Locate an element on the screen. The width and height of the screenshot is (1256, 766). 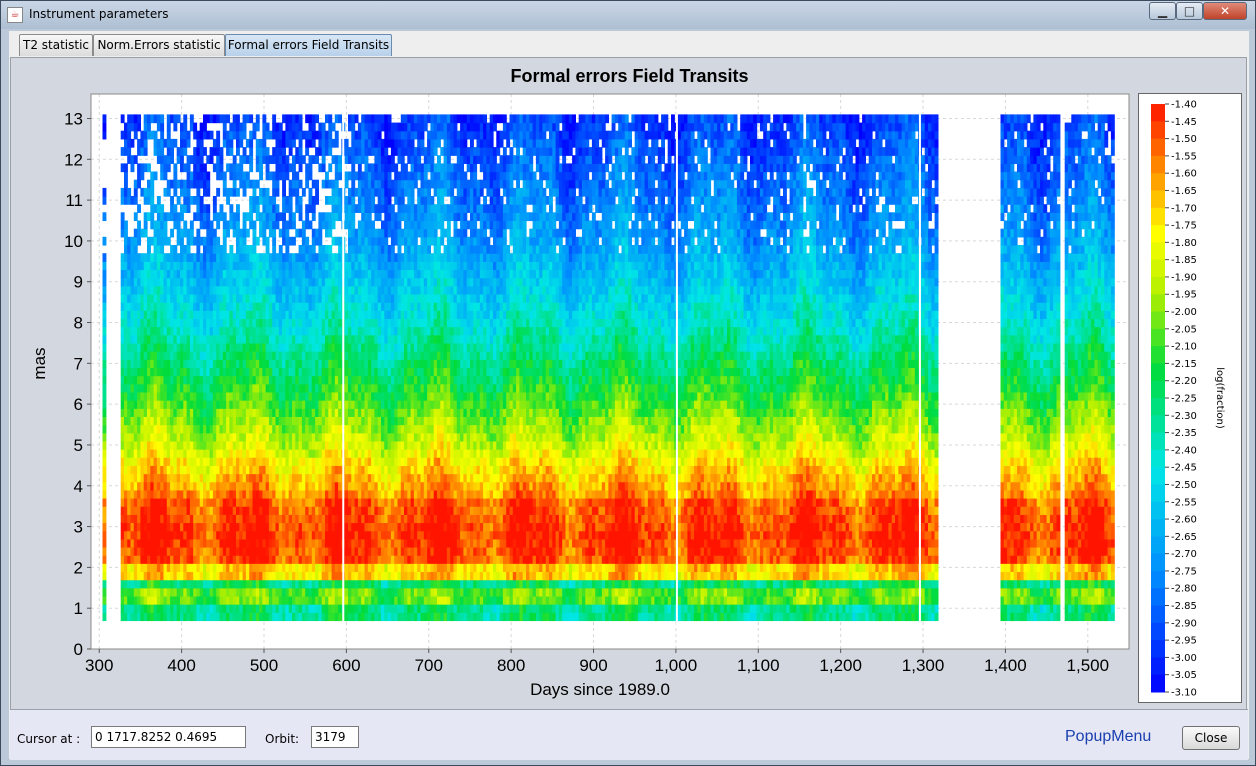
tab-formal-errors-field-transits: Formal errors Field Transits is located at coordinates (308, 45).